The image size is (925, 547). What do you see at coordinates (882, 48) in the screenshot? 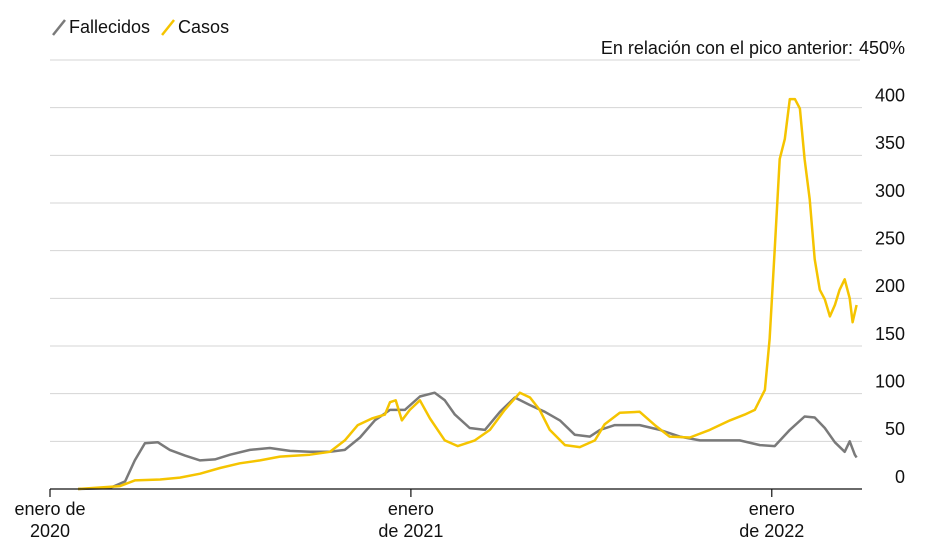
I see `y-tick-label: 450%` at bounding box center [882, 48].